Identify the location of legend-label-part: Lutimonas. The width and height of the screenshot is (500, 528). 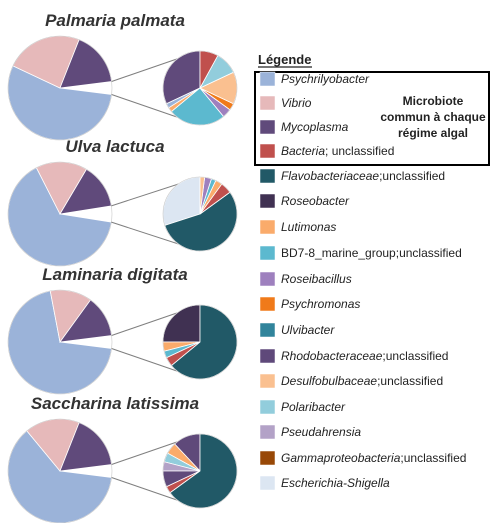
(308, 227).